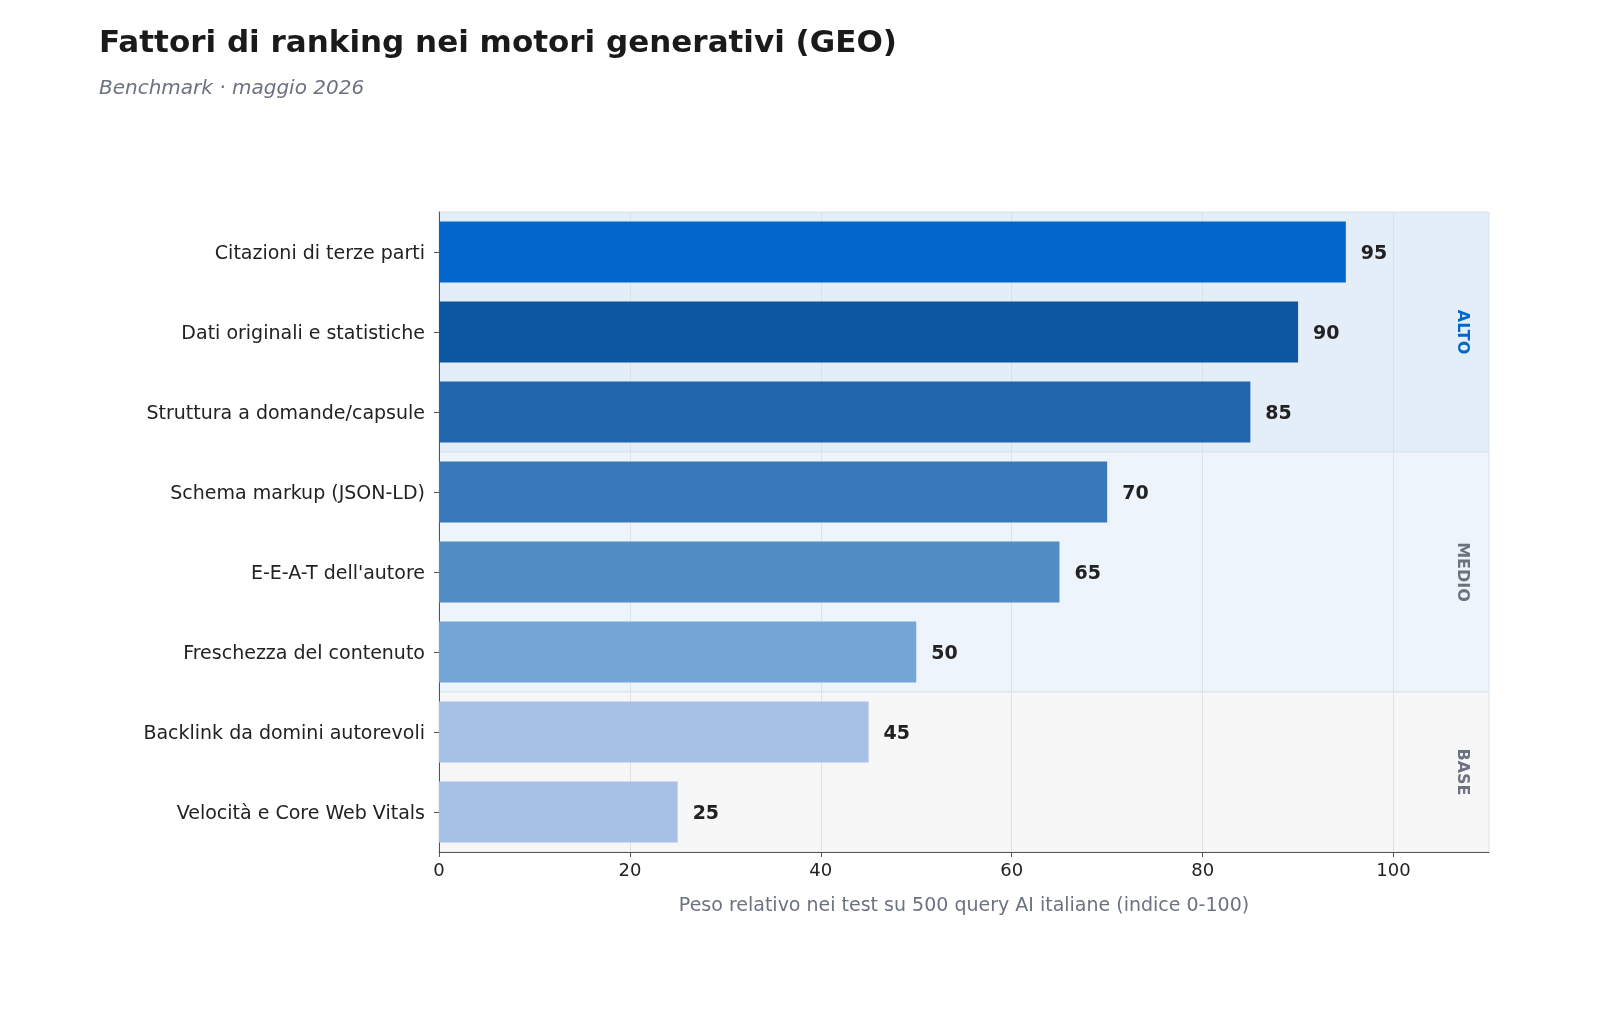 Image resolution: width=1600 pixels, height=1024 pixels. Describe the element at coordinates (821, 869) in the screenshot. I see `x-tick-label: 40` at that location.